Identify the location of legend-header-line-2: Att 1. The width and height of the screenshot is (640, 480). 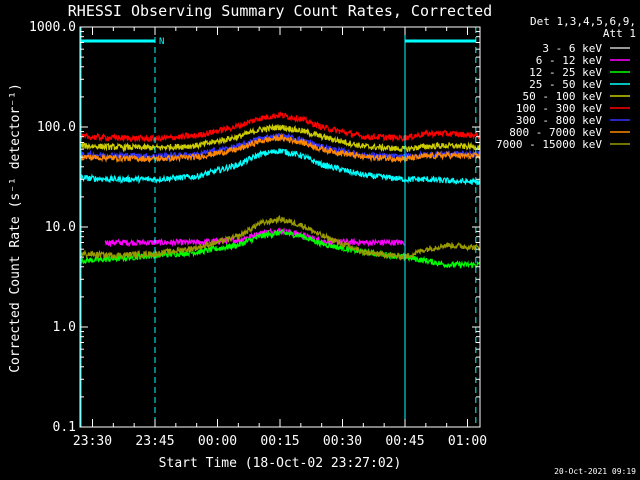
(619, 33).